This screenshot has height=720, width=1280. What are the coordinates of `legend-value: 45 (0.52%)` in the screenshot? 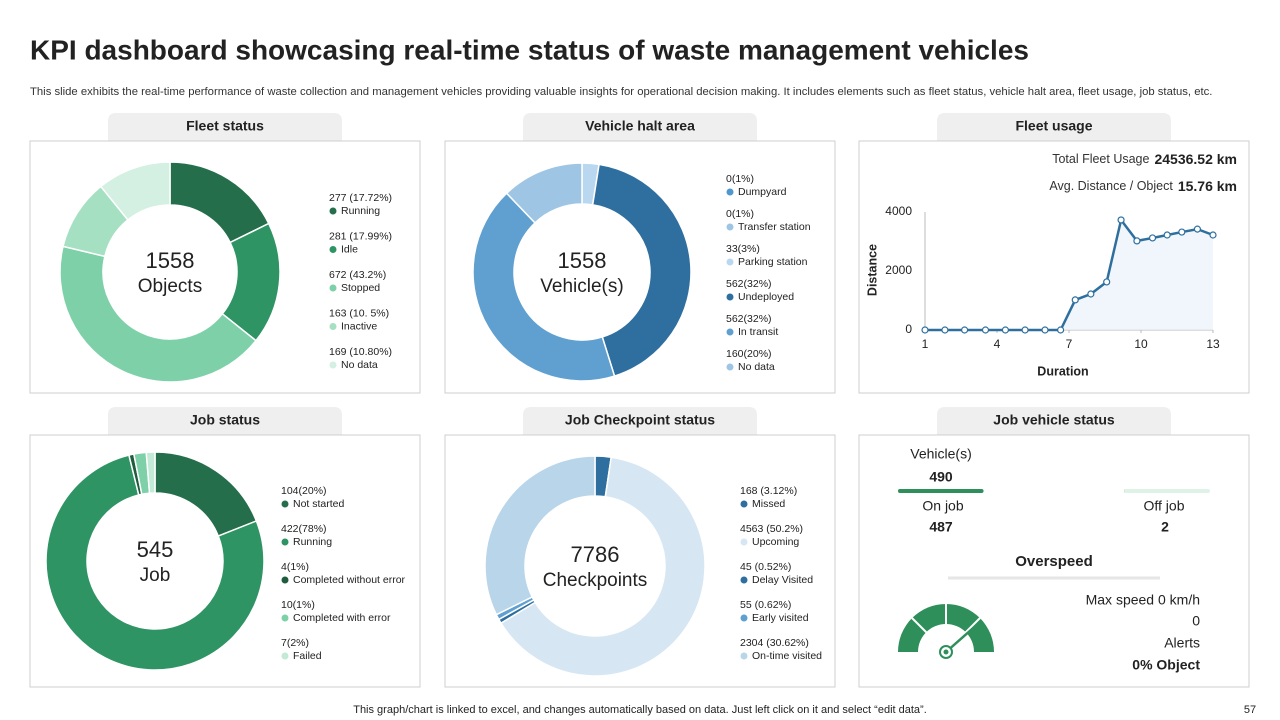 It's located at (765, 567).